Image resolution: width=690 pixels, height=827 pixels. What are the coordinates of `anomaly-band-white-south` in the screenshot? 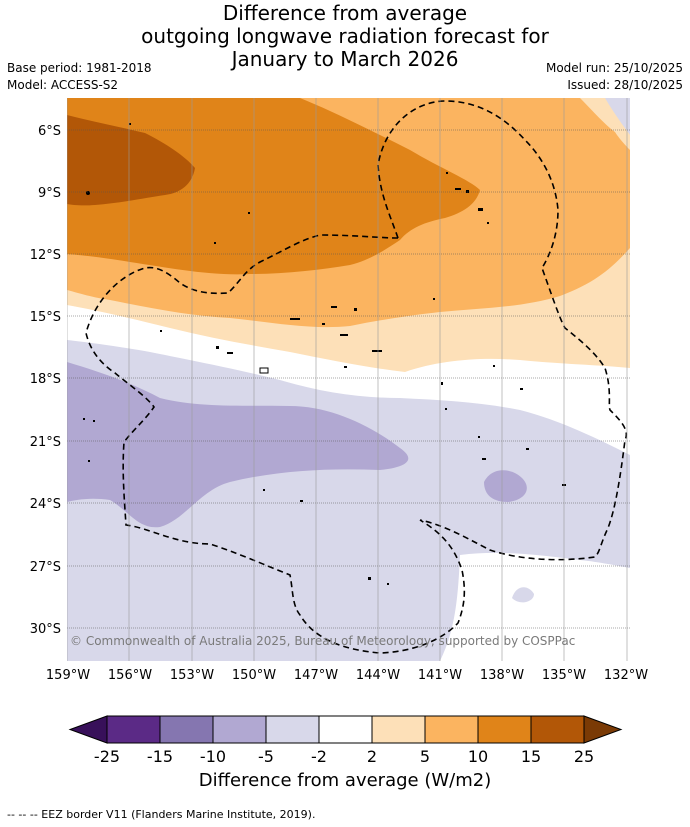 It's located at (535, 606).